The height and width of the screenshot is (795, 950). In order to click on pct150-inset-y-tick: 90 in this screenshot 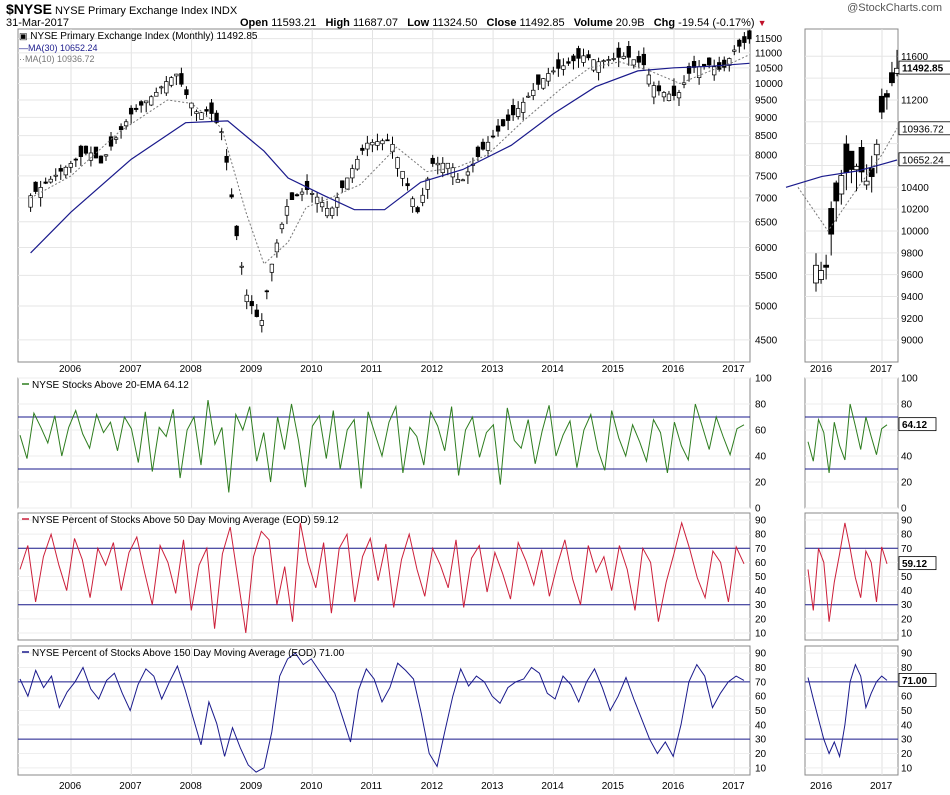, I will do `click(907, 654)`.